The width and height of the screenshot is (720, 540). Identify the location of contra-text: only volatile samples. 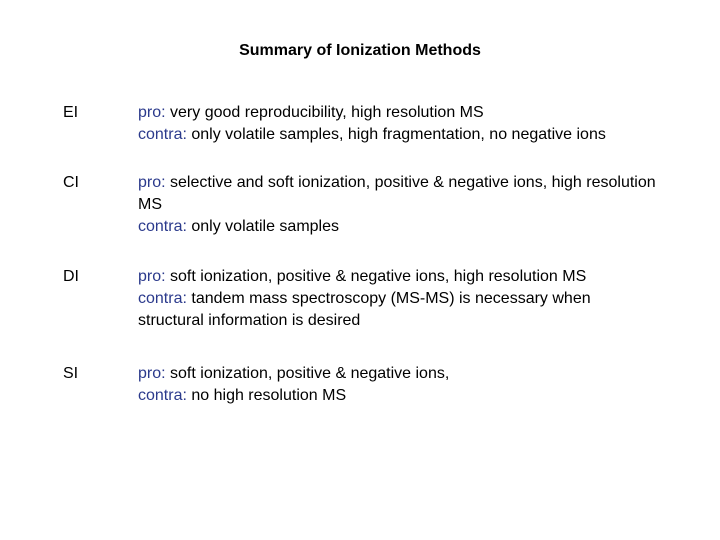
(262, 226).